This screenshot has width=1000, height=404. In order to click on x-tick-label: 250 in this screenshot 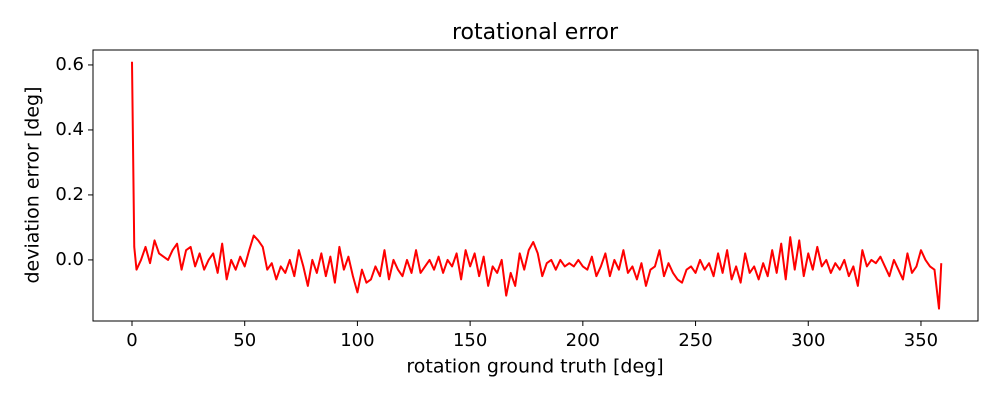, I will do `click(695, 340)`.